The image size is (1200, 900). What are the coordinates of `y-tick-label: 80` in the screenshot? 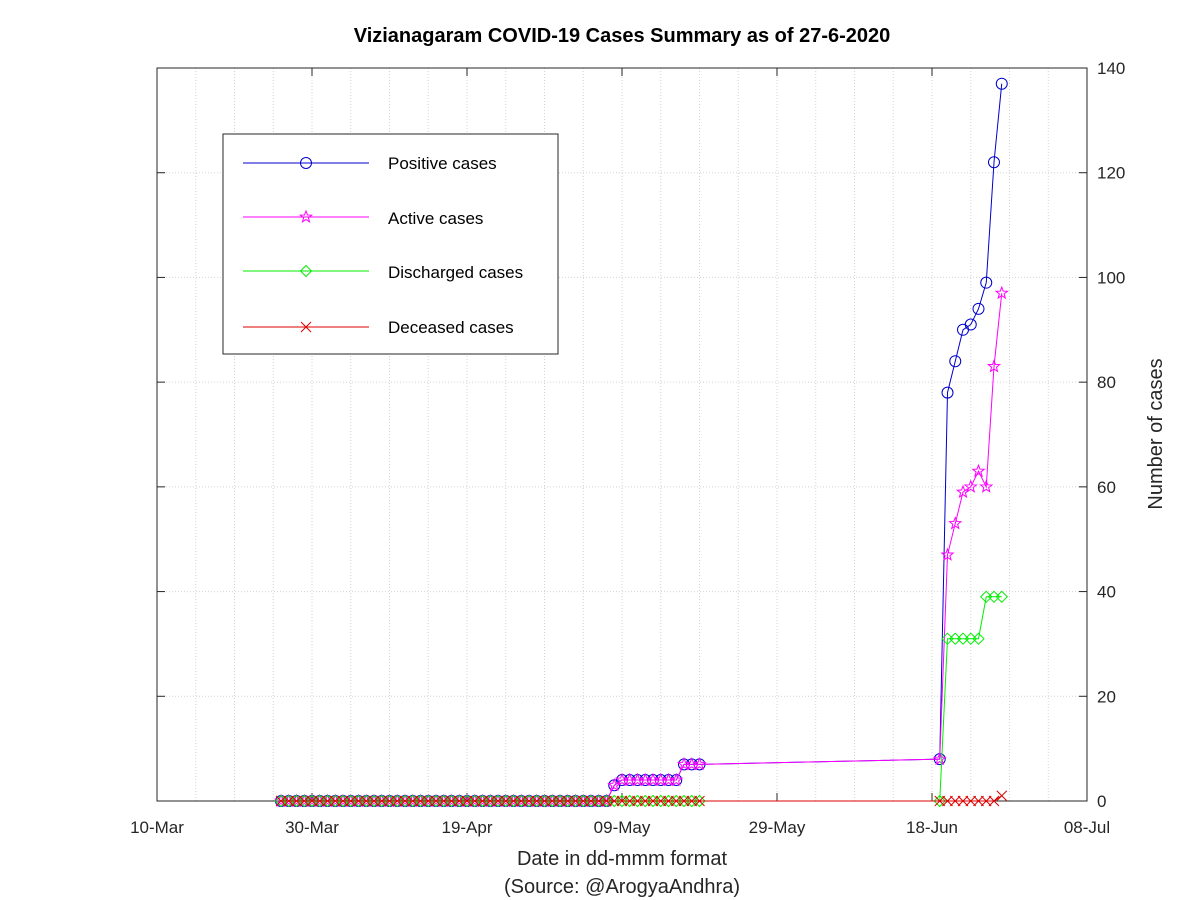 It's located at (1106, 382).